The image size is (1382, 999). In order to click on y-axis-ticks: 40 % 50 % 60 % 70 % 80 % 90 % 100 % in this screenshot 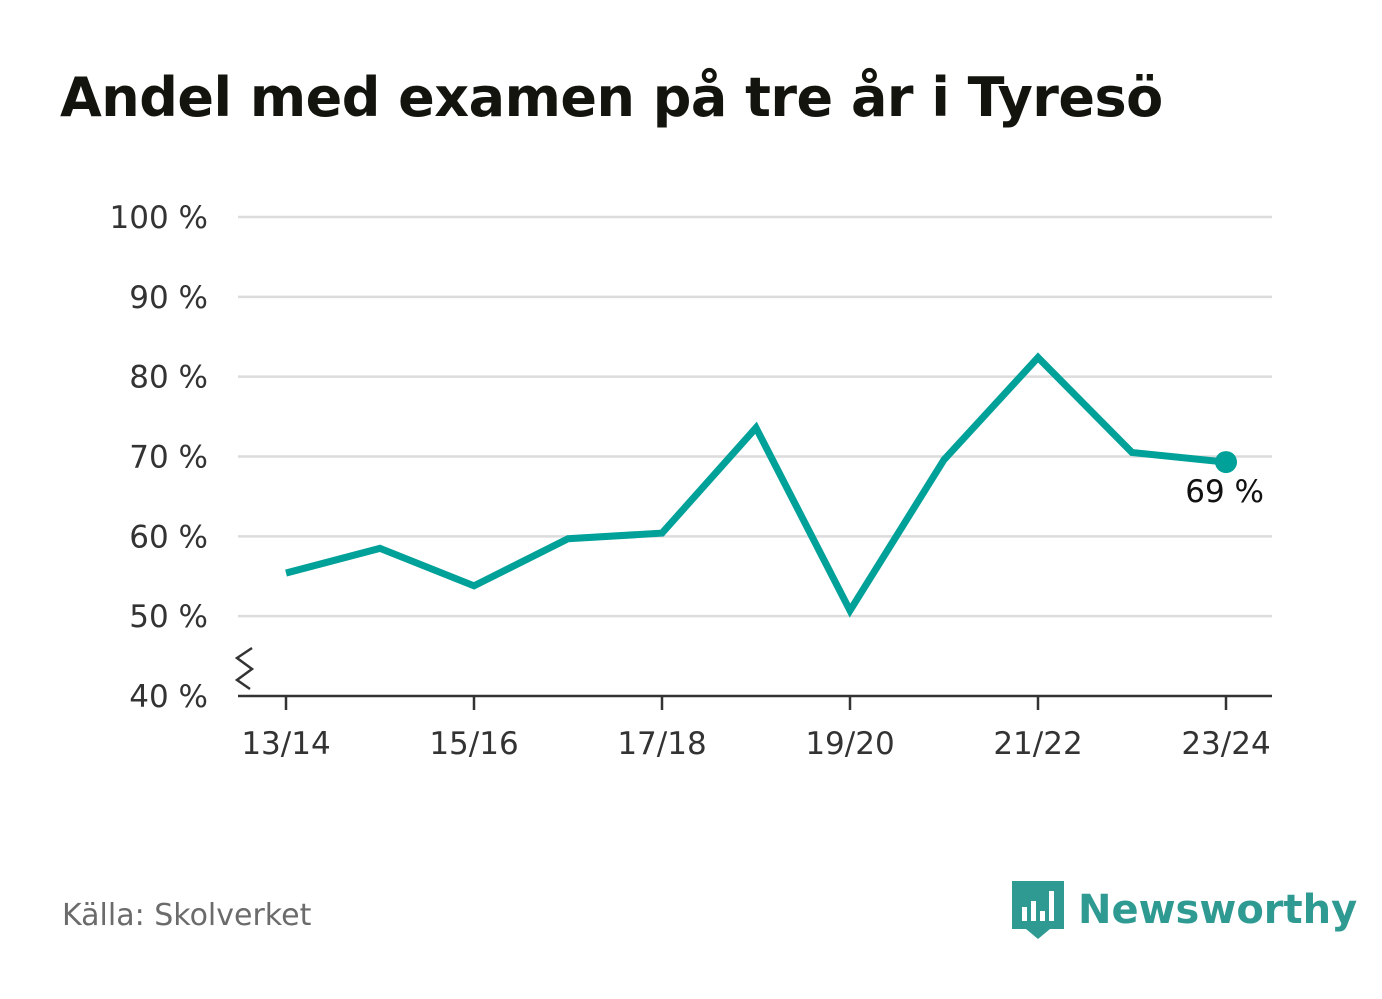, I will do `click(159, 457)`.